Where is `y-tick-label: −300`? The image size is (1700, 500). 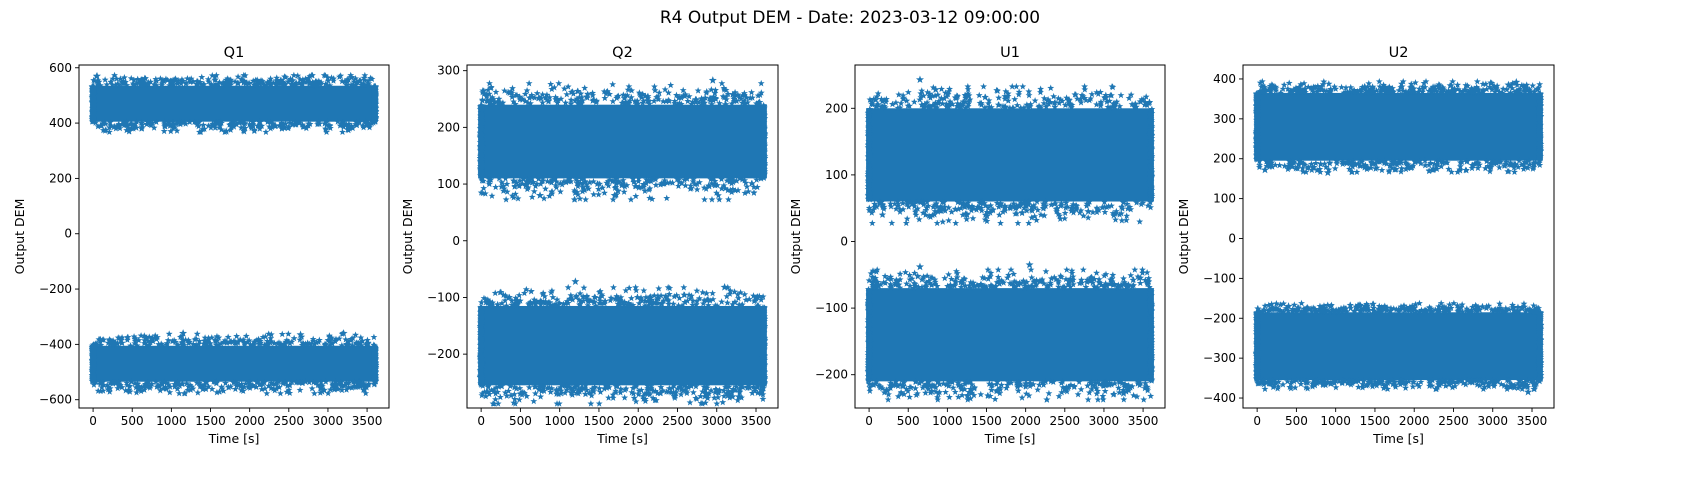 y-tick-label: −300 is located at coordinates (1219, 358).